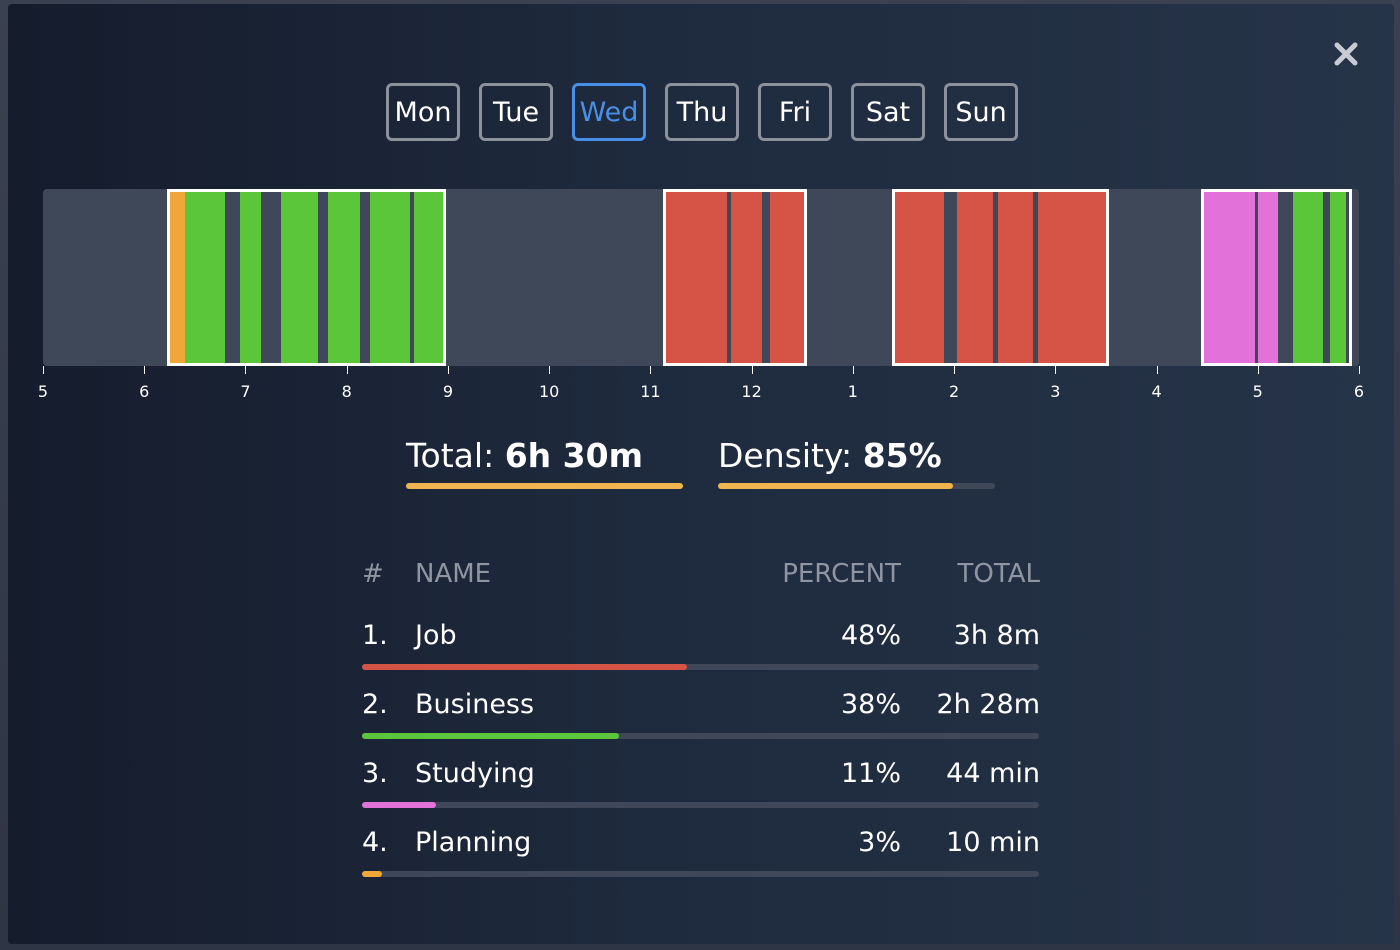  Describe the element at coordinates (375, 635) in the screenshot. I see `row-num: 1.` at that location.